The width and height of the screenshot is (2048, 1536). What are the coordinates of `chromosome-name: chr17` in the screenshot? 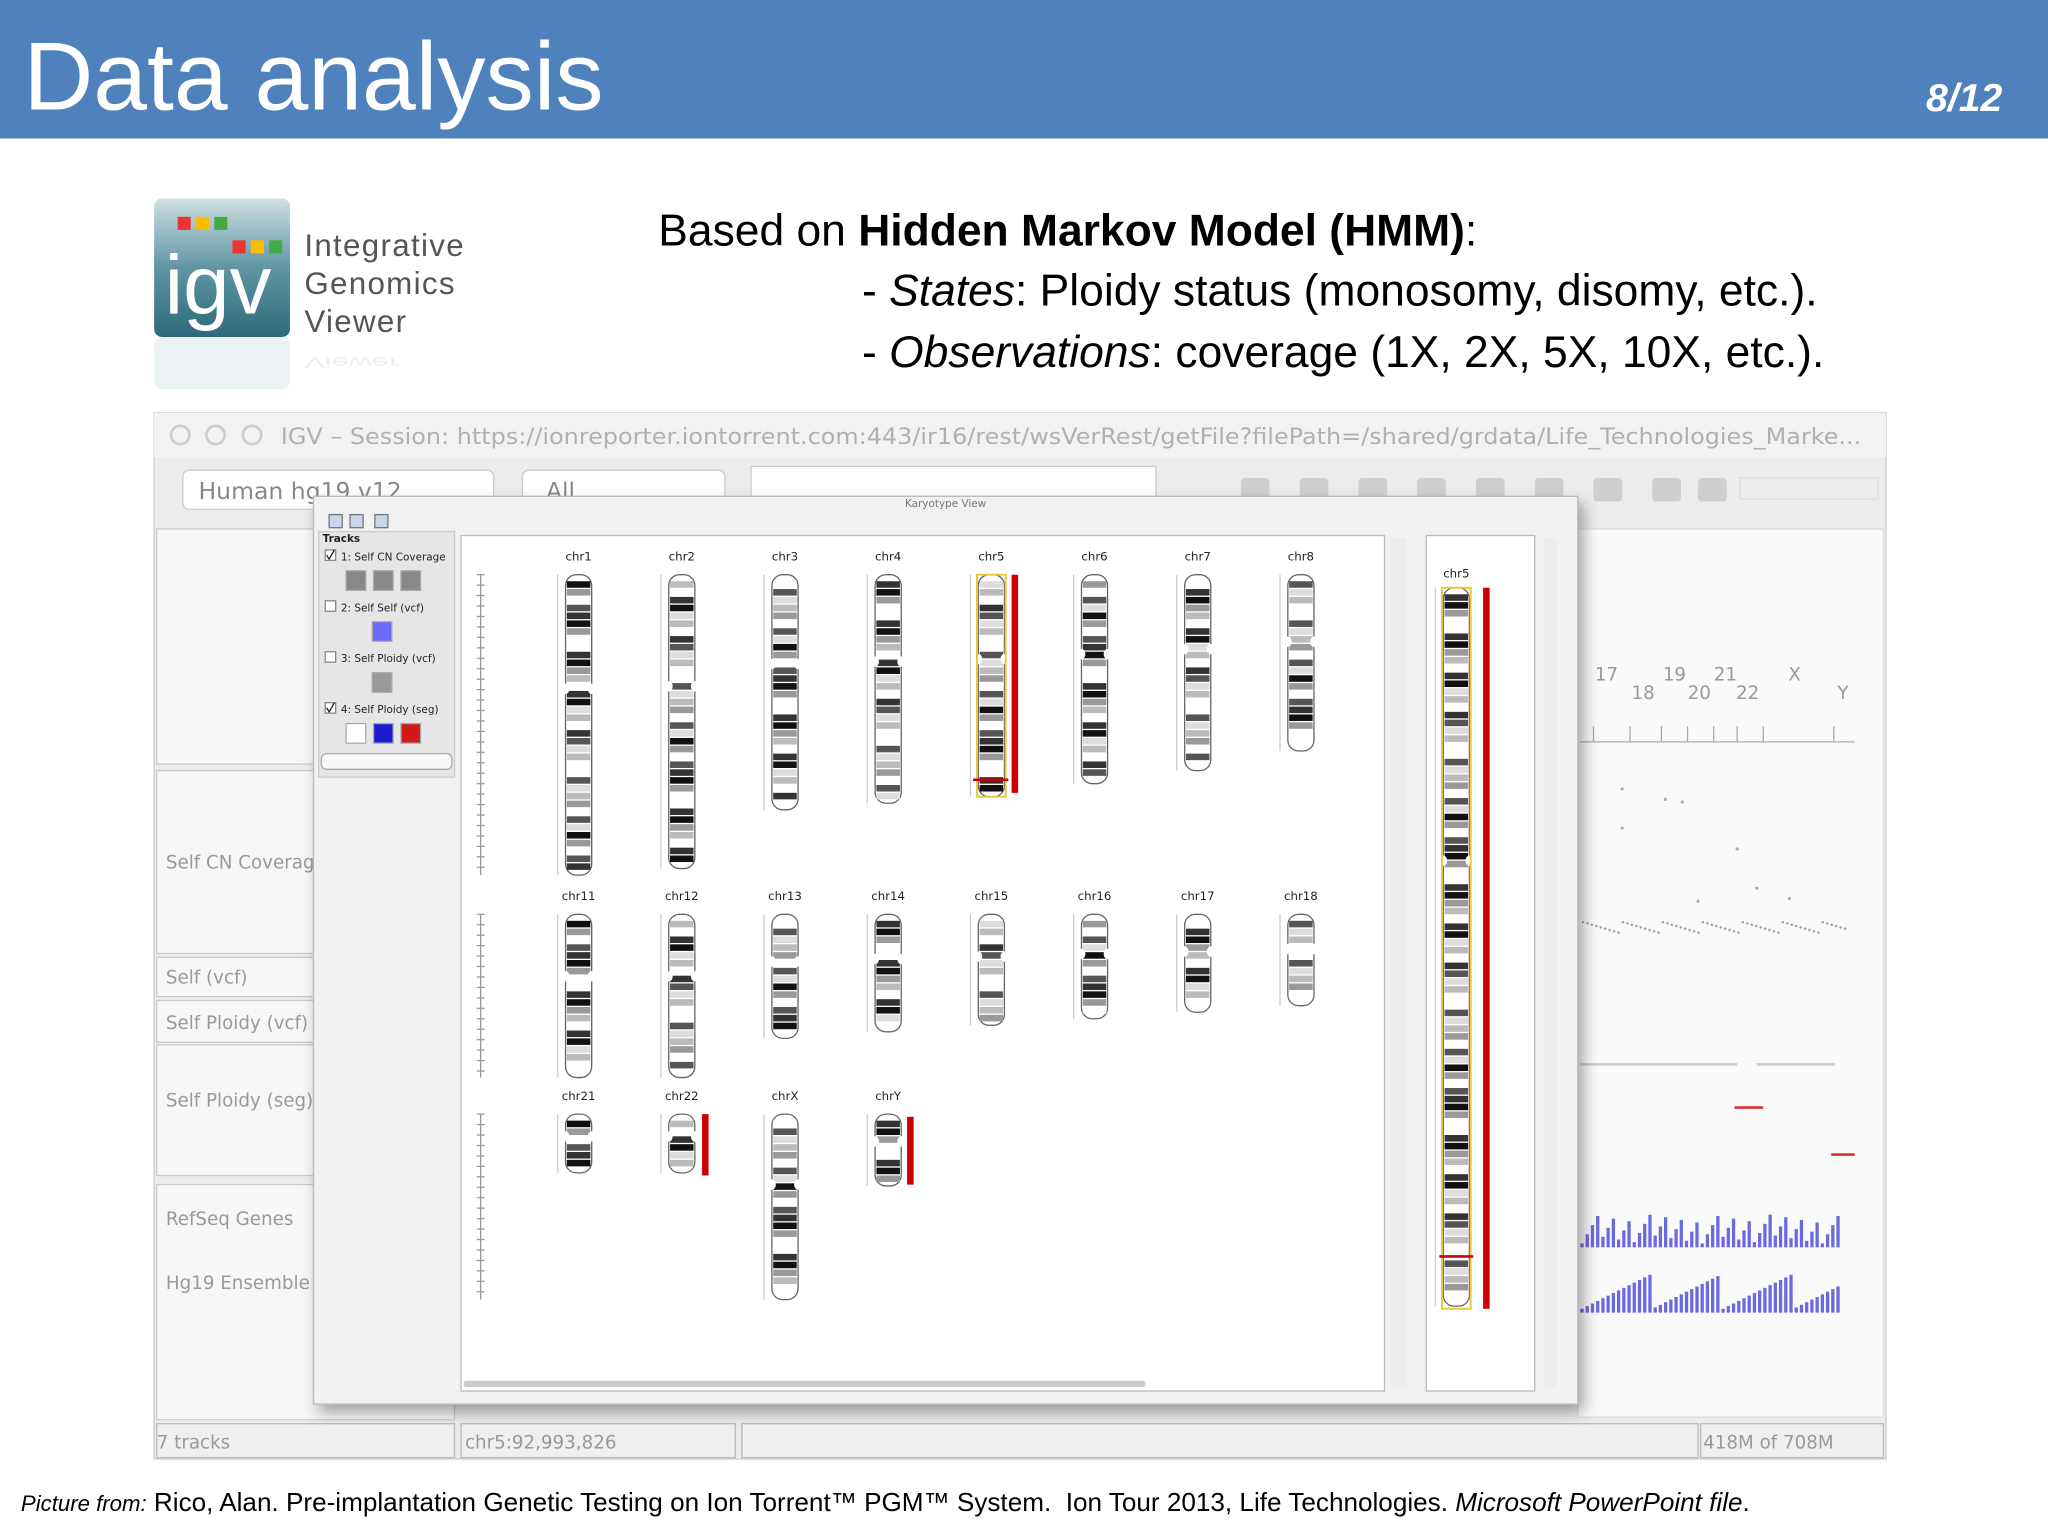 It's located at (1198, 896).